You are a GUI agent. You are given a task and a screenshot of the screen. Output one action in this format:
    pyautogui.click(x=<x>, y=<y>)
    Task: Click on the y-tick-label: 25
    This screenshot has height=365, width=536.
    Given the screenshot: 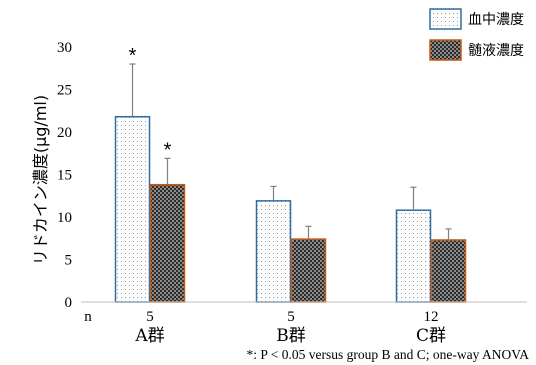 What is the action you would take?
    pyautogui.click(x=64, y=91)
    